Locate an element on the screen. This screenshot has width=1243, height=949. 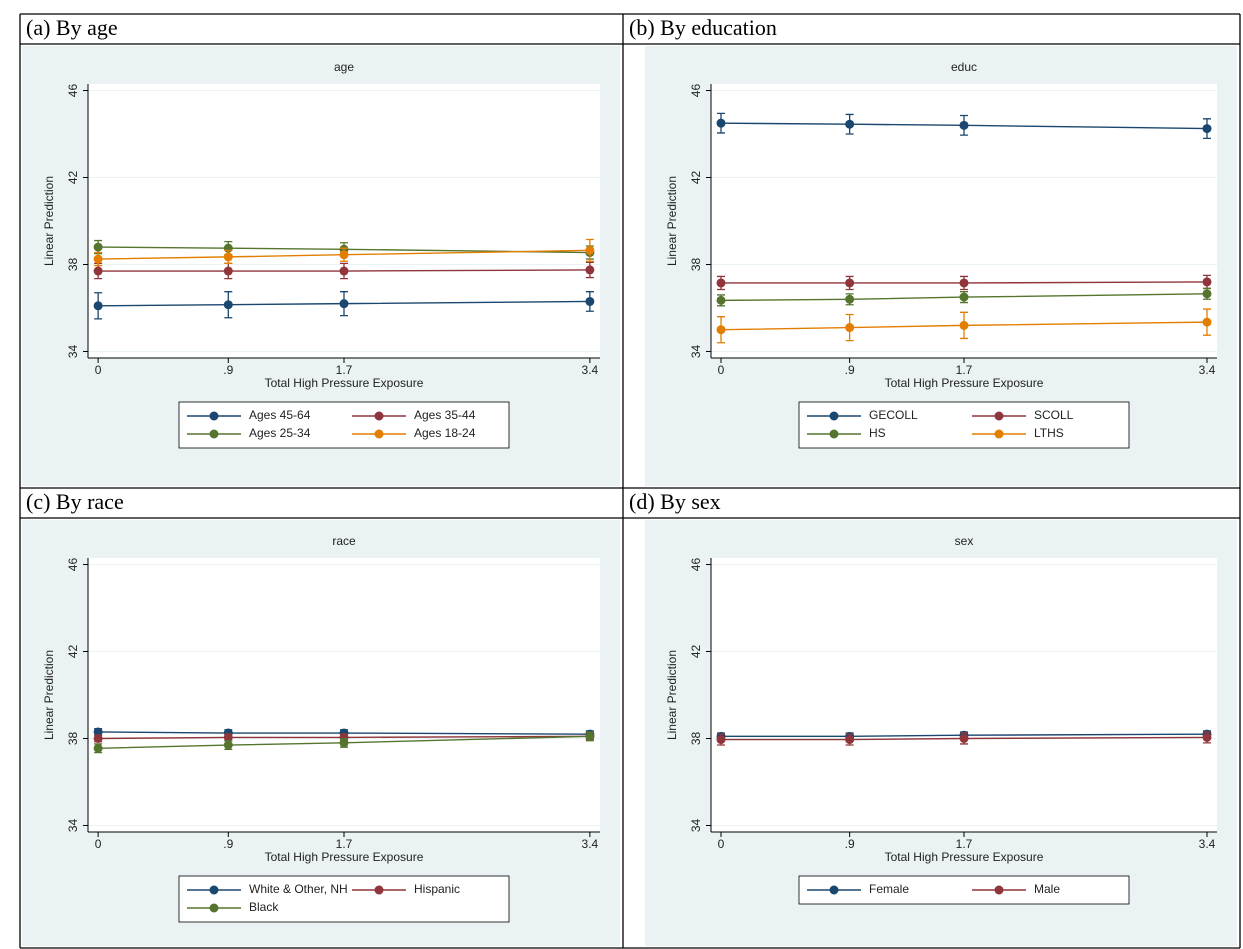
legend-label: SCOLL is located at coordinates (1054, 415).